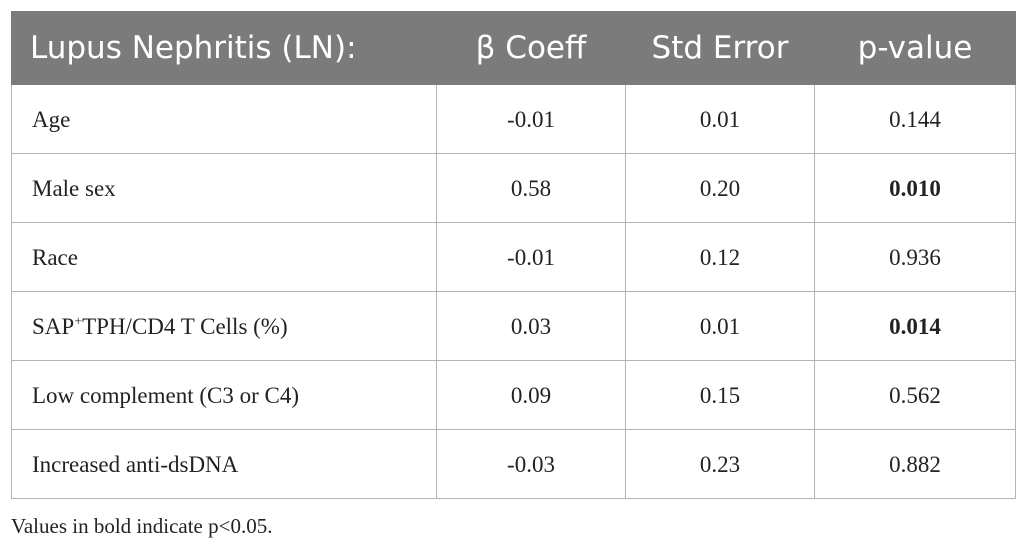 Image resolution: width=1025 pixels, height=552 pixels. I want to click on beta-coeff-cell: -0.03, so click(531, 464).